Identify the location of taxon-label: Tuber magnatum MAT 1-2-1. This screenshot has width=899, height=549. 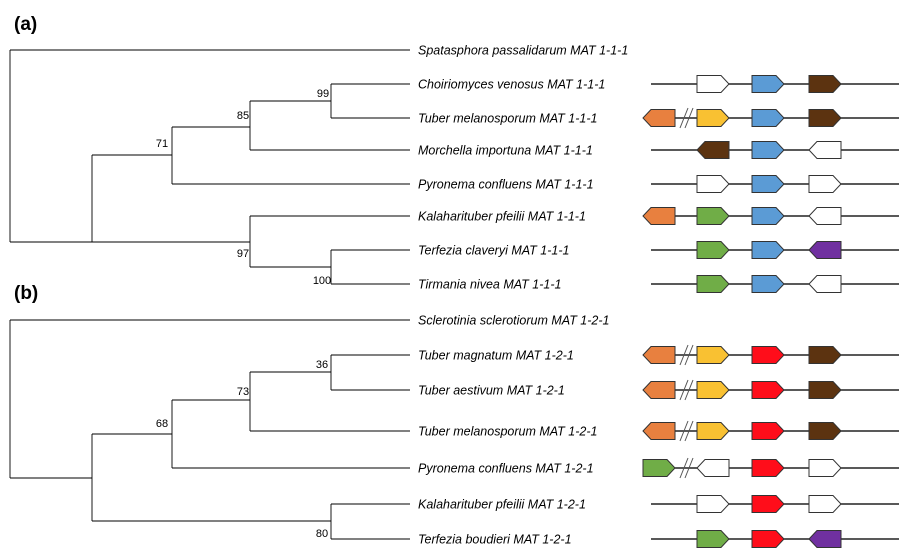
(496, 356).